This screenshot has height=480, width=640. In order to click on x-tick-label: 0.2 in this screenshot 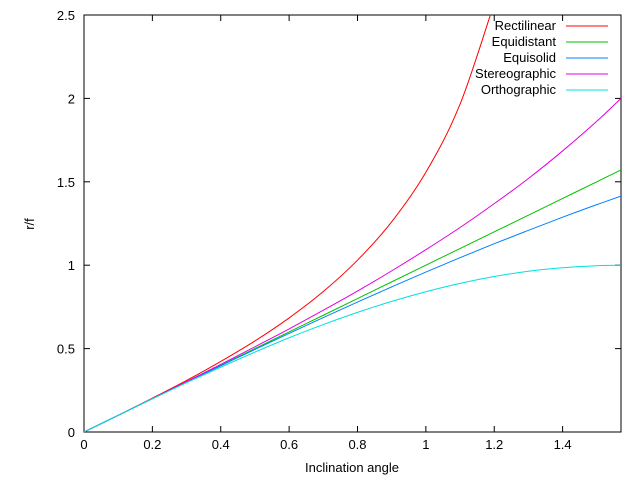, I will do `click(152, 444)`.